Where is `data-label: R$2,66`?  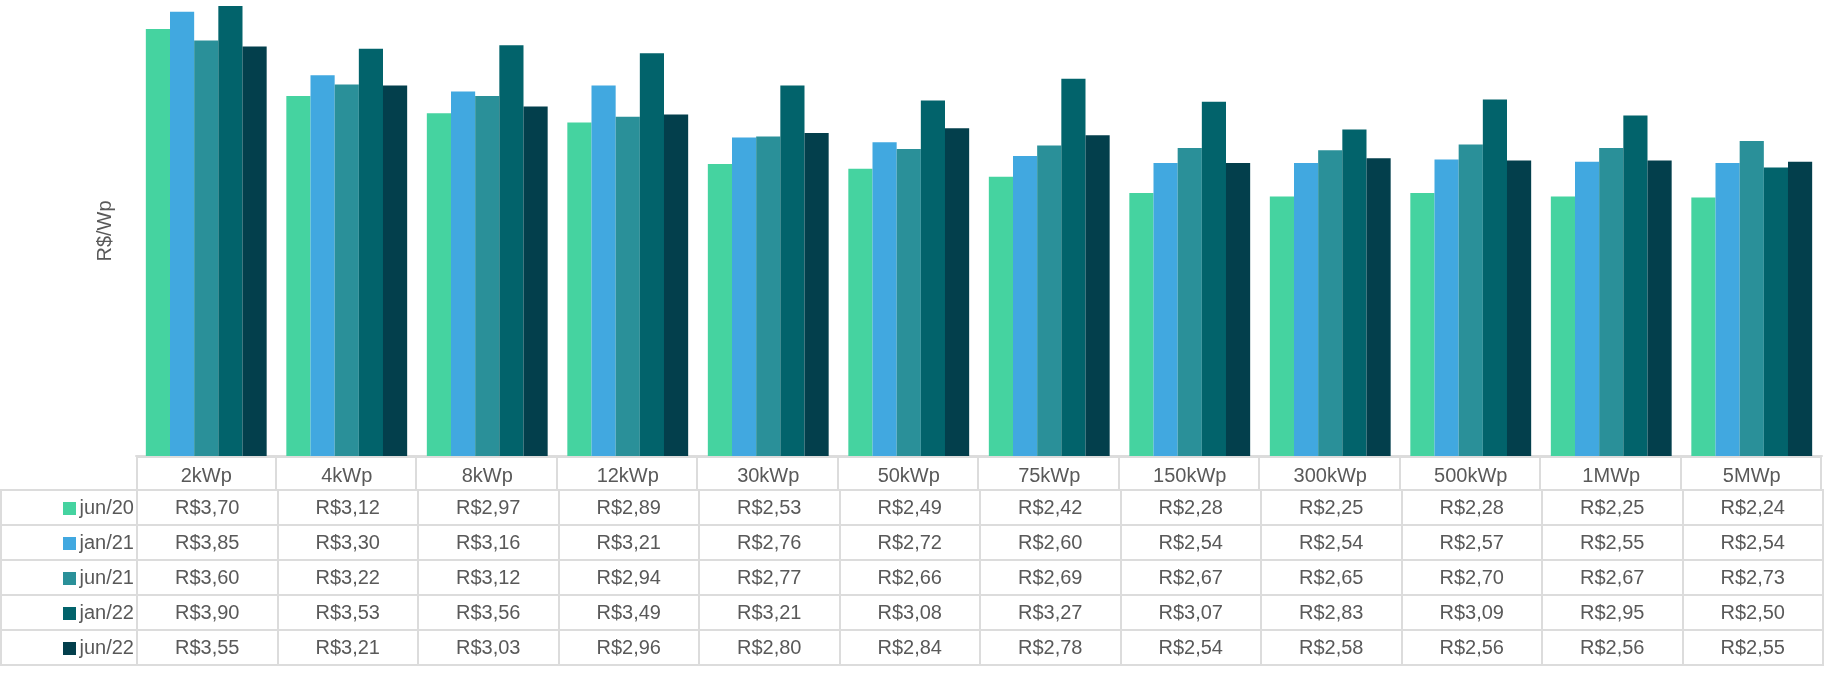 data-label: R$2,66 is located at coordinates (909, 577).